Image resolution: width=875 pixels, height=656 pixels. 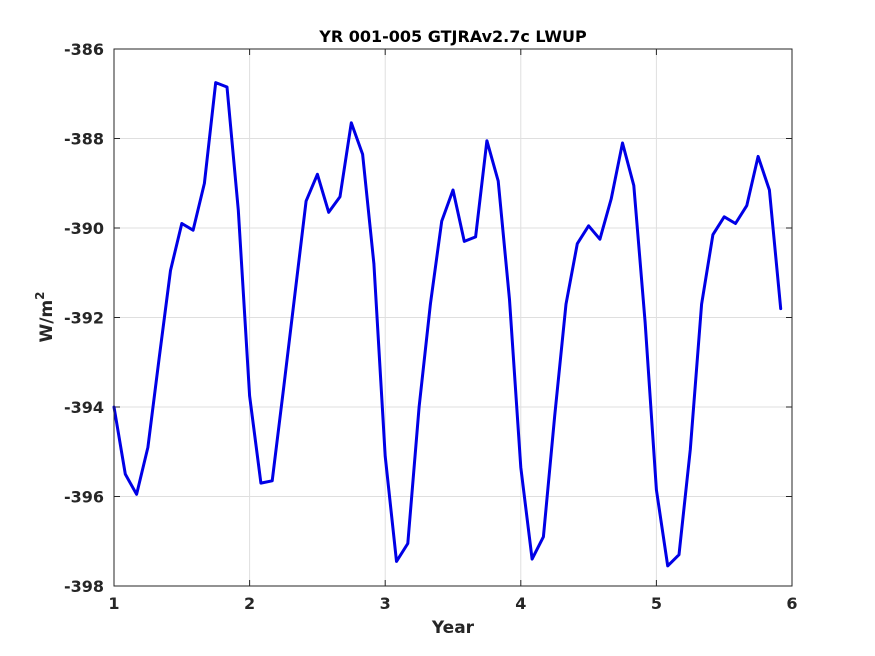 I want to click on x-tick-label: 6, so click(x=791, y=603).